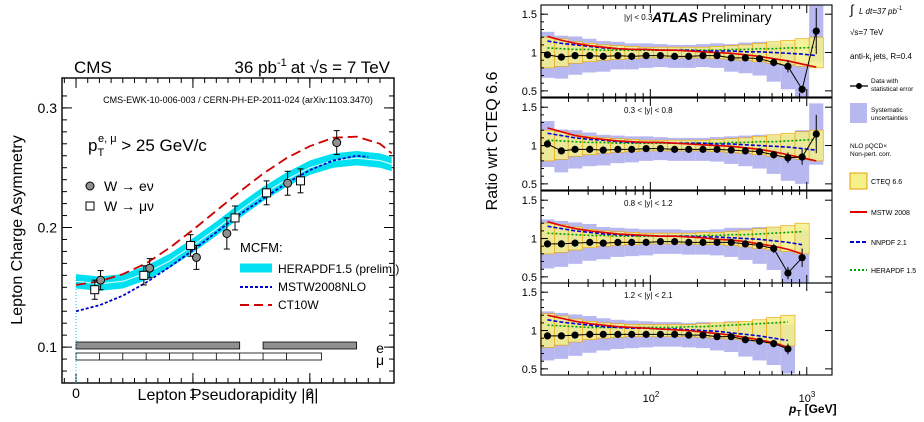 The width and height of the screenshot is (924, 422). Describe the element at coordinates (682, 144) in the screenshot. I see `mstw-ratio-curve` at that location.